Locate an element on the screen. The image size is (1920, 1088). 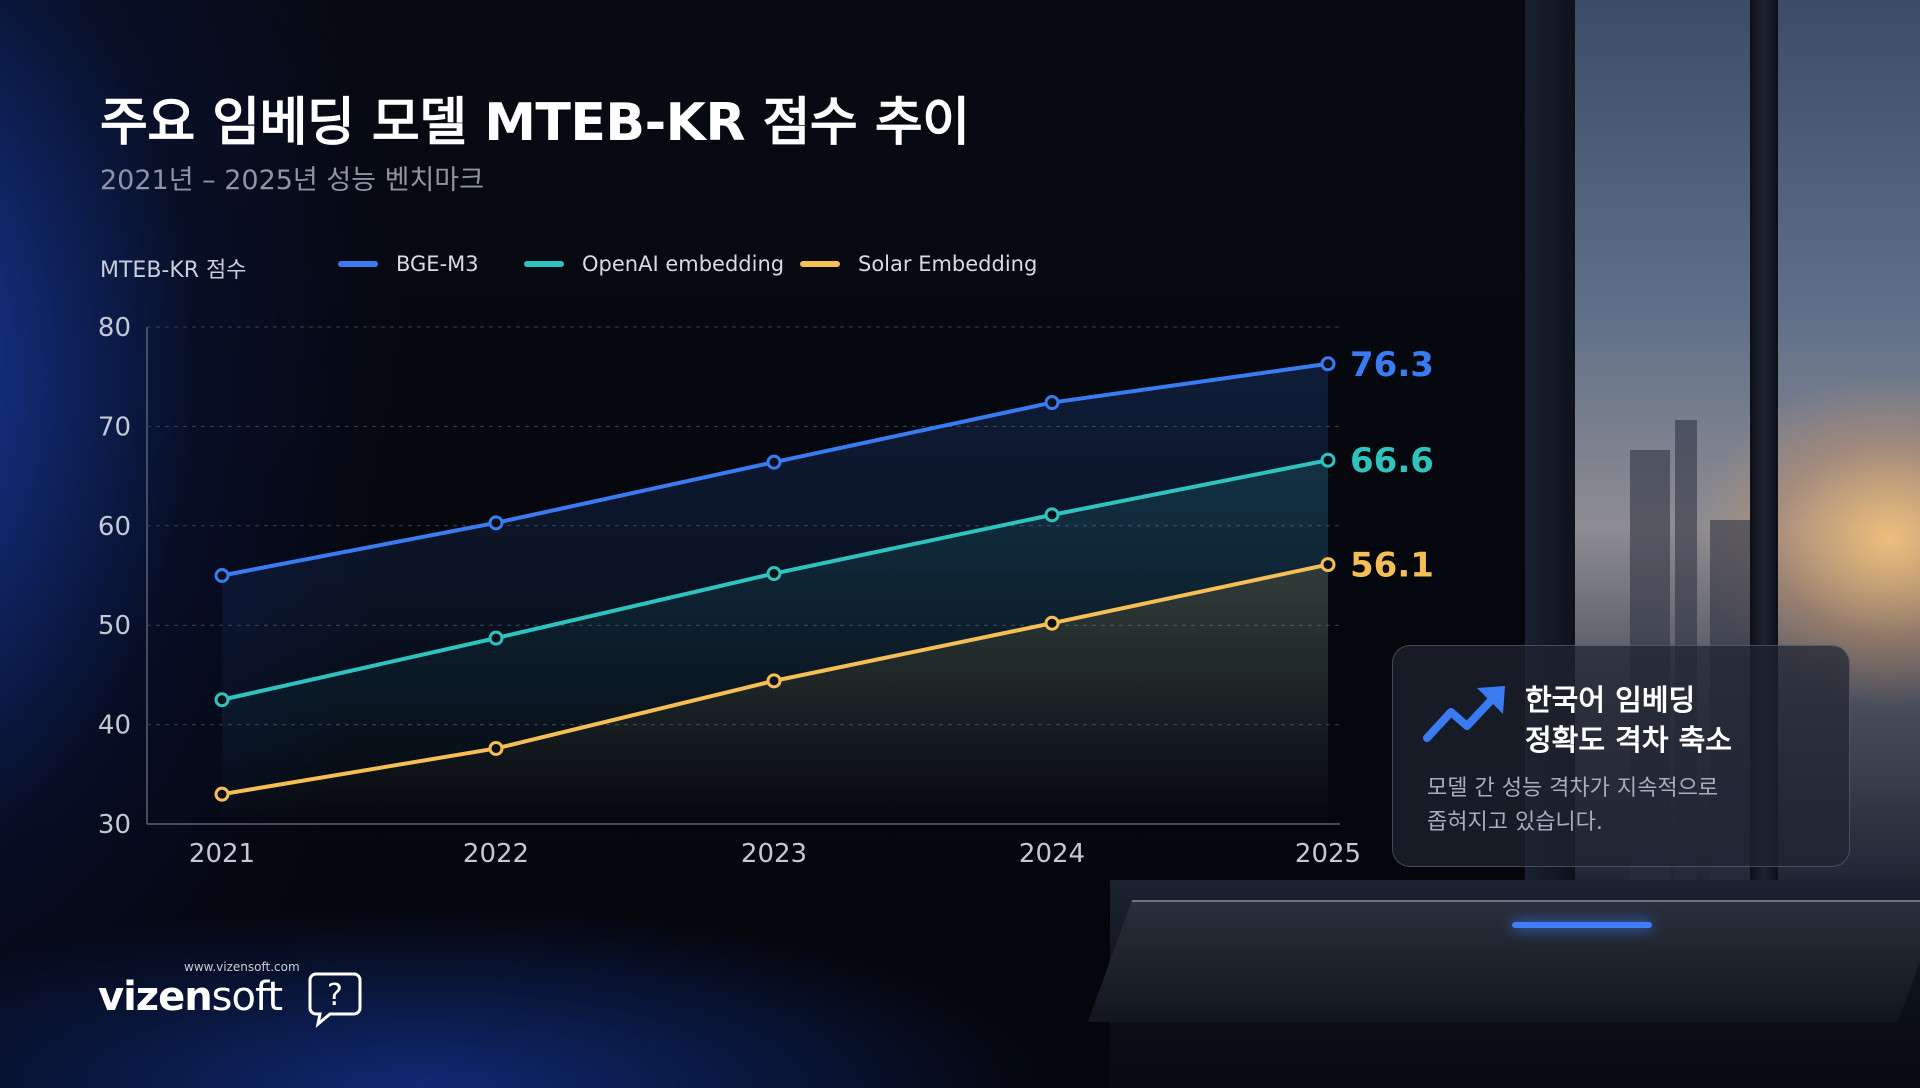
callout-body-line2: 좁혀지고 있습니다. is located at coordinates (1515, 822).